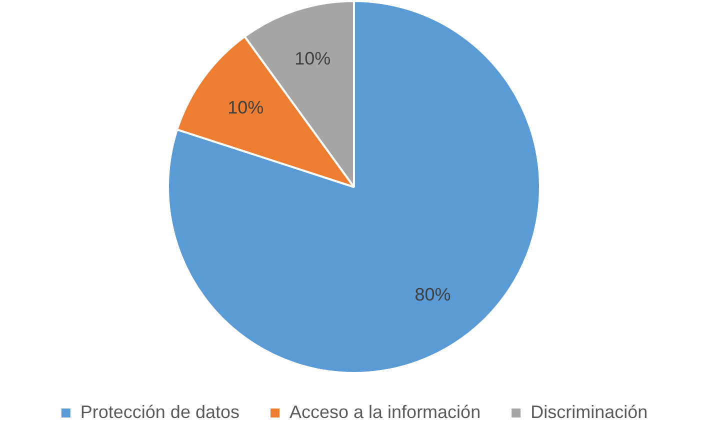 The image size is (708, 436). Describe the element at coordinates (160, 412) in the screenshot. I see `legend-label: Protección de datos` at that location.